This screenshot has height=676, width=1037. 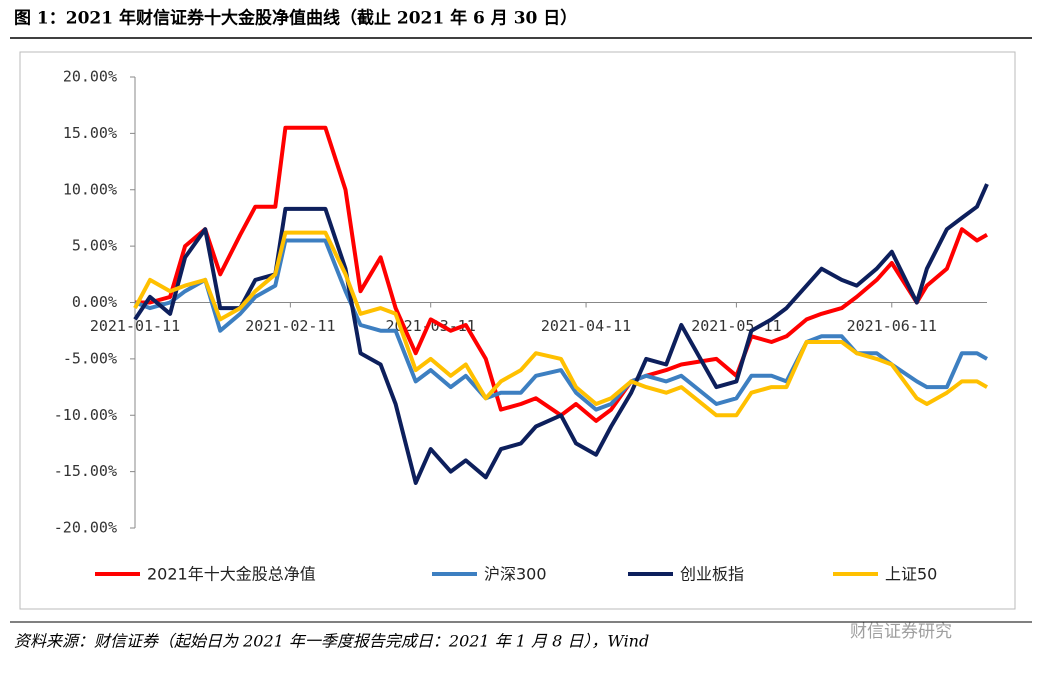 What do you see at coordinates (85, 471) in the screenshot?
I see `y-tick-label: -15.00%` at bounding box center [85, 471].